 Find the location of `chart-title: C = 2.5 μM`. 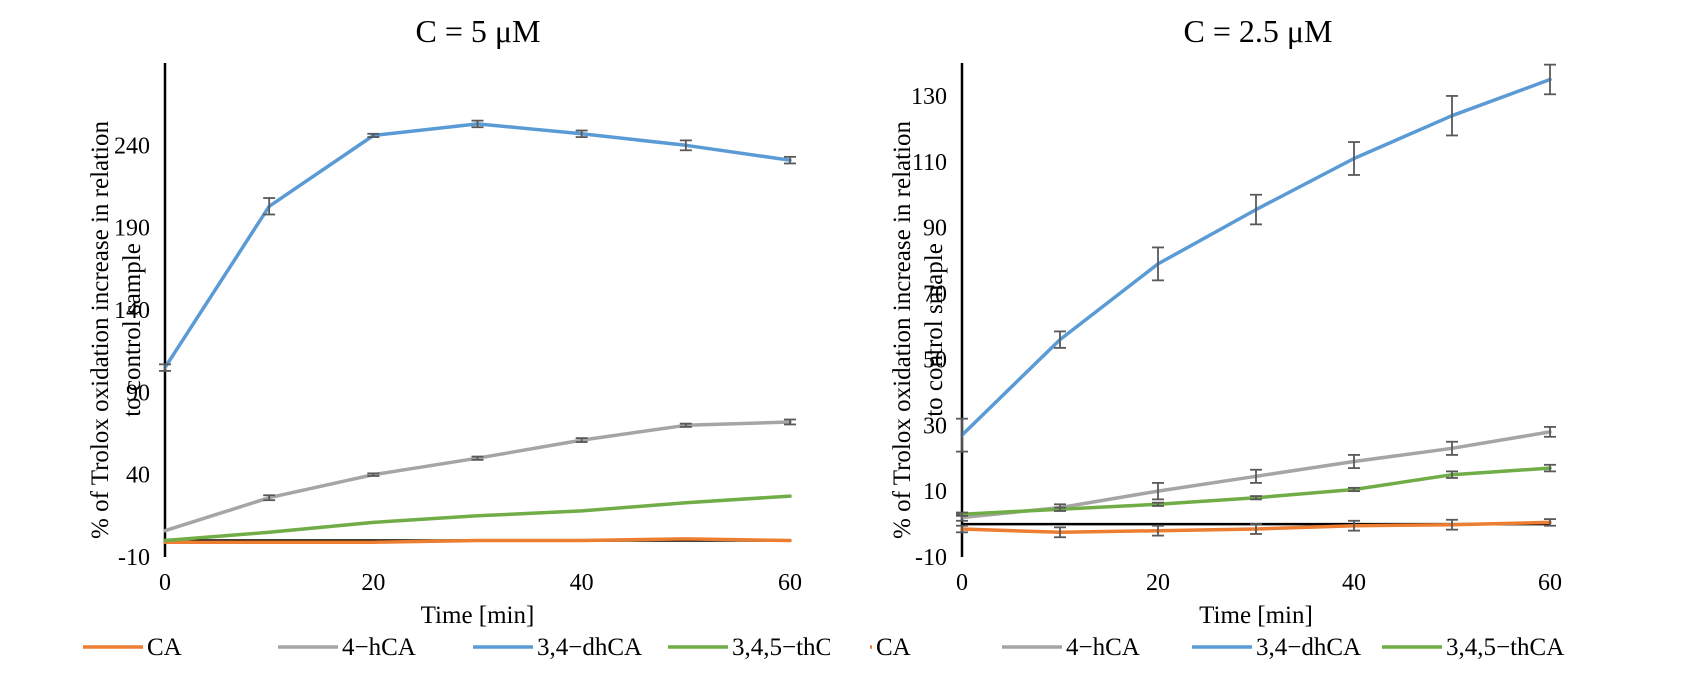

chart-title: C = 2.5 μM is located at coordinates (1258, 31).